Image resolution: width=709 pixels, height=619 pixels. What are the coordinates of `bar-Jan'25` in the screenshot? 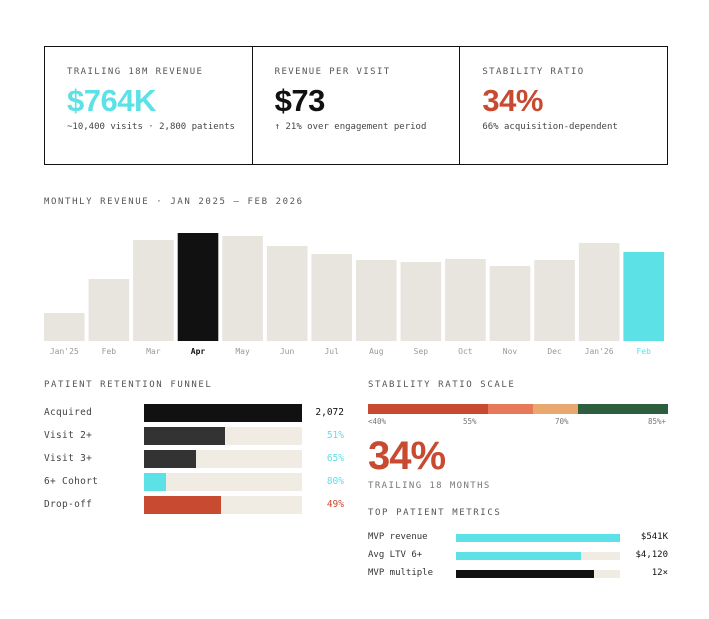 It's located at (64, 327).